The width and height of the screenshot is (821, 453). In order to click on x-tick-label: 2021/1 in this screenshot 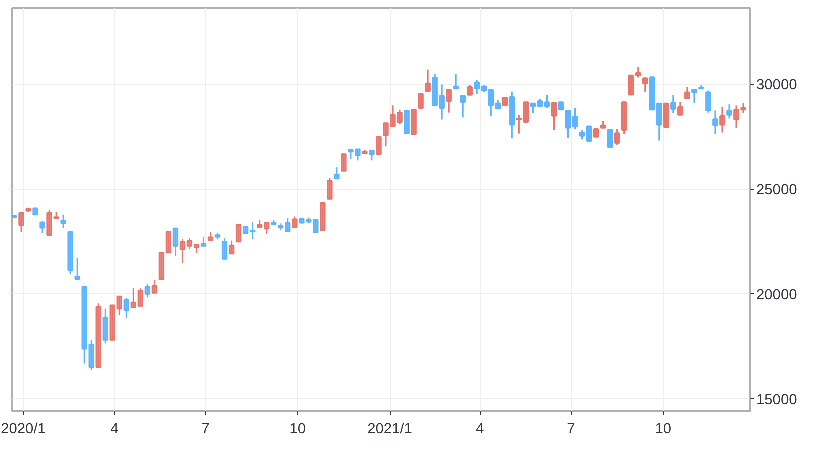, I will do `click(390, 430)`.